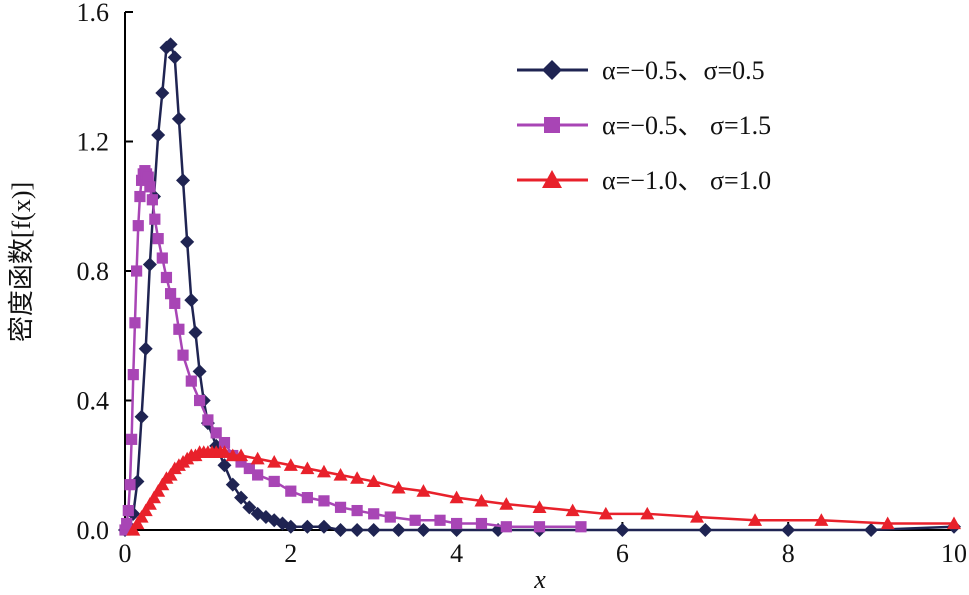 The image size is (969, 595). What do you see at coordinates (93, 142) in the screenshot?
I see `y-tick-label: 1.2` at bounding box center [93, 142].